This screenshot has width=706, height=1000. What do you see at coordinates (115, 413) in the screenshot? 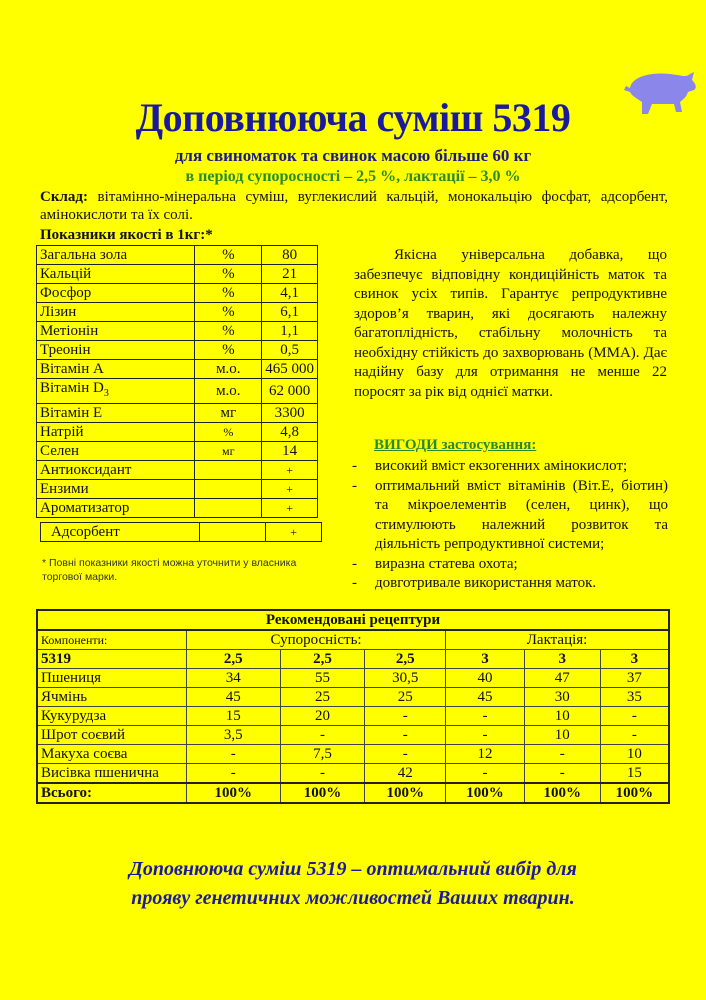
I see `quality-name: Вітамін Е` at bounding box center [115, 413].